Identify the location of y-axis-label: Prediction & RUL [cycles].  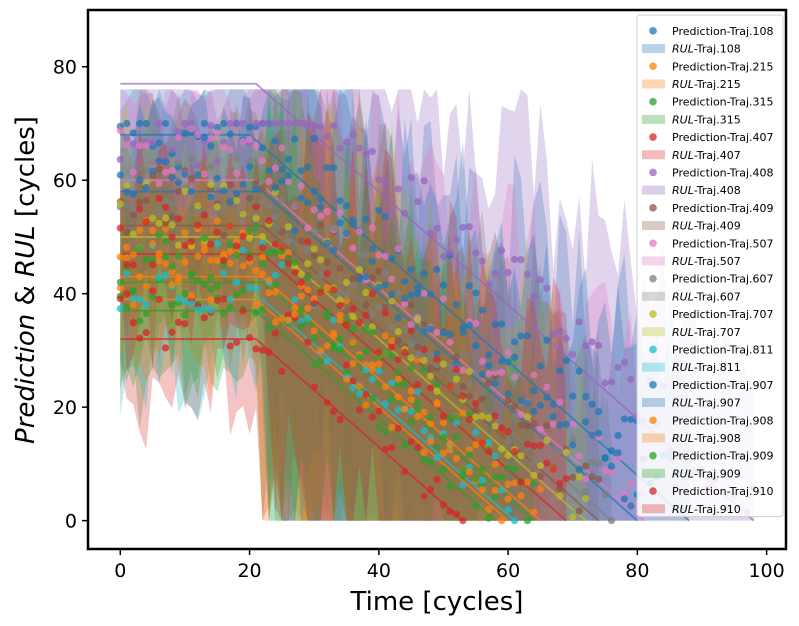
(26, 280).